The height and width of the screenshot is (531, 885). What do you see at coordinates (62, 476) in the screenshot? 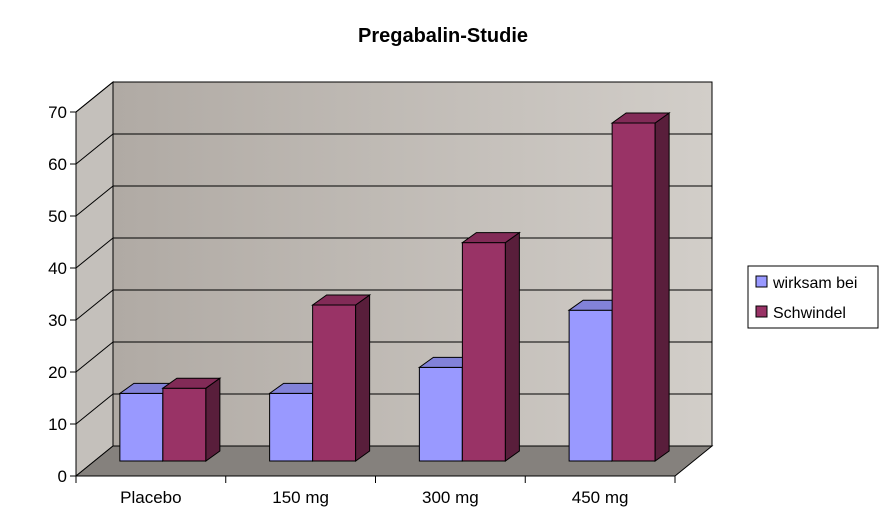
I see `y-tick-label: 0` at bounding box center [62, 476].